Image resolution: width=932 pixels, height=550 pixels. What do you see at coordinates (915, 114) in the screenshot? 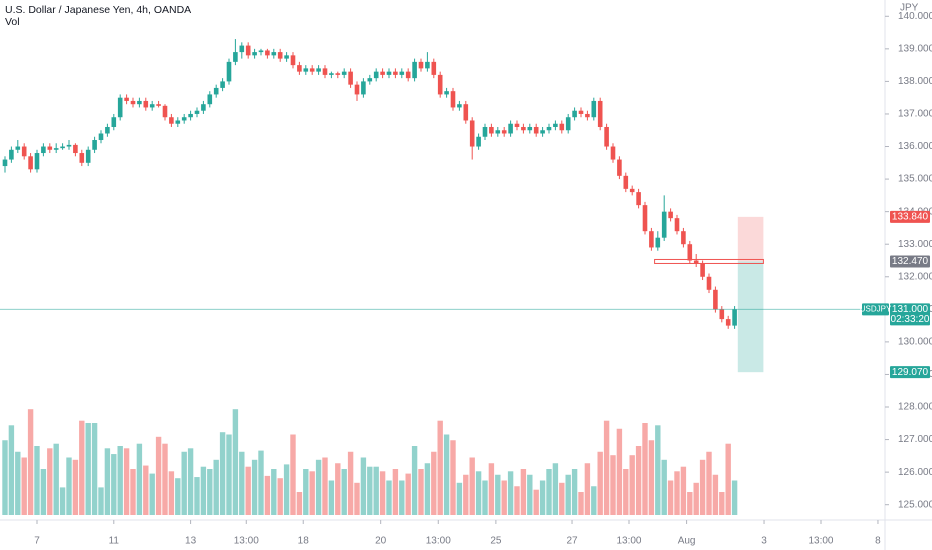
I see `y-tick-label: 137.000` at bounding box center [915, 114].